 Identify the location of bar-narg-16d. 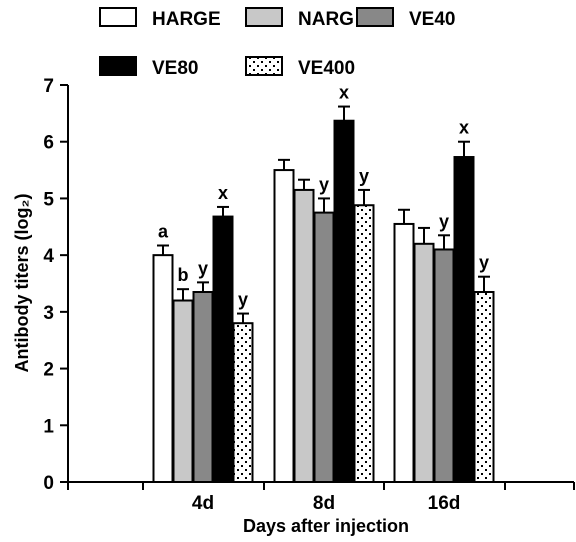
(424, 362).